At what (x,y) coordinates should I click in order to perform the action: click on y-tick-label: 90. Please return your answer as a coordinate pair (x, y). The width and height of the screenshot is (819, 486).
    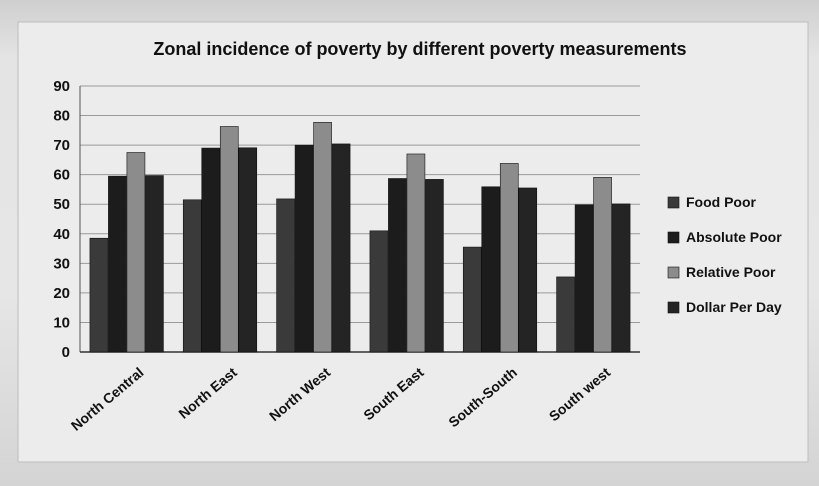
    Looking at the image, I should click on (61, 86).